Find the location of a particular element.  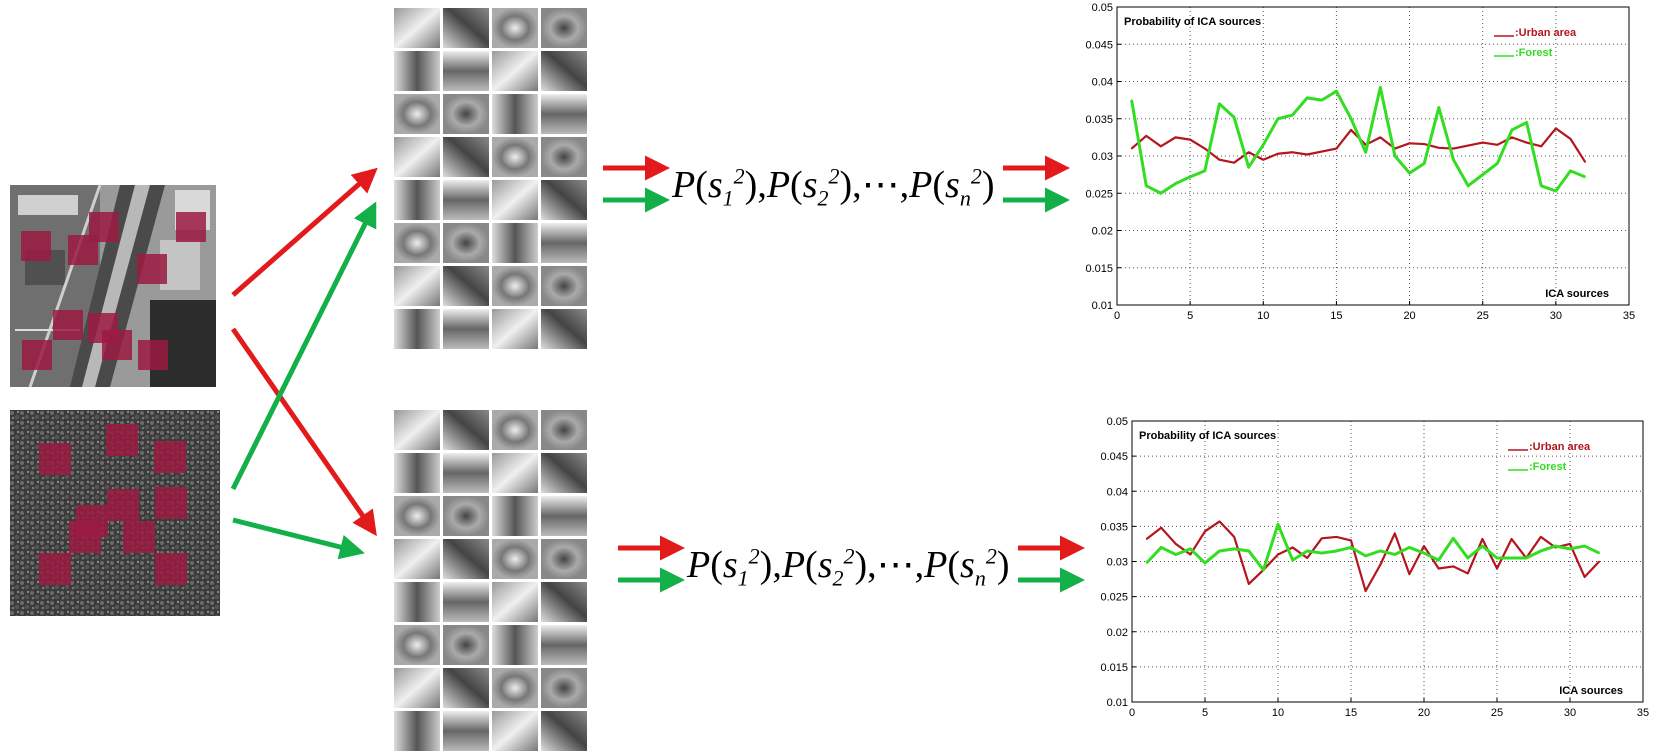

y-tick-label: 0.01 is located at coordinates (1102, 306).